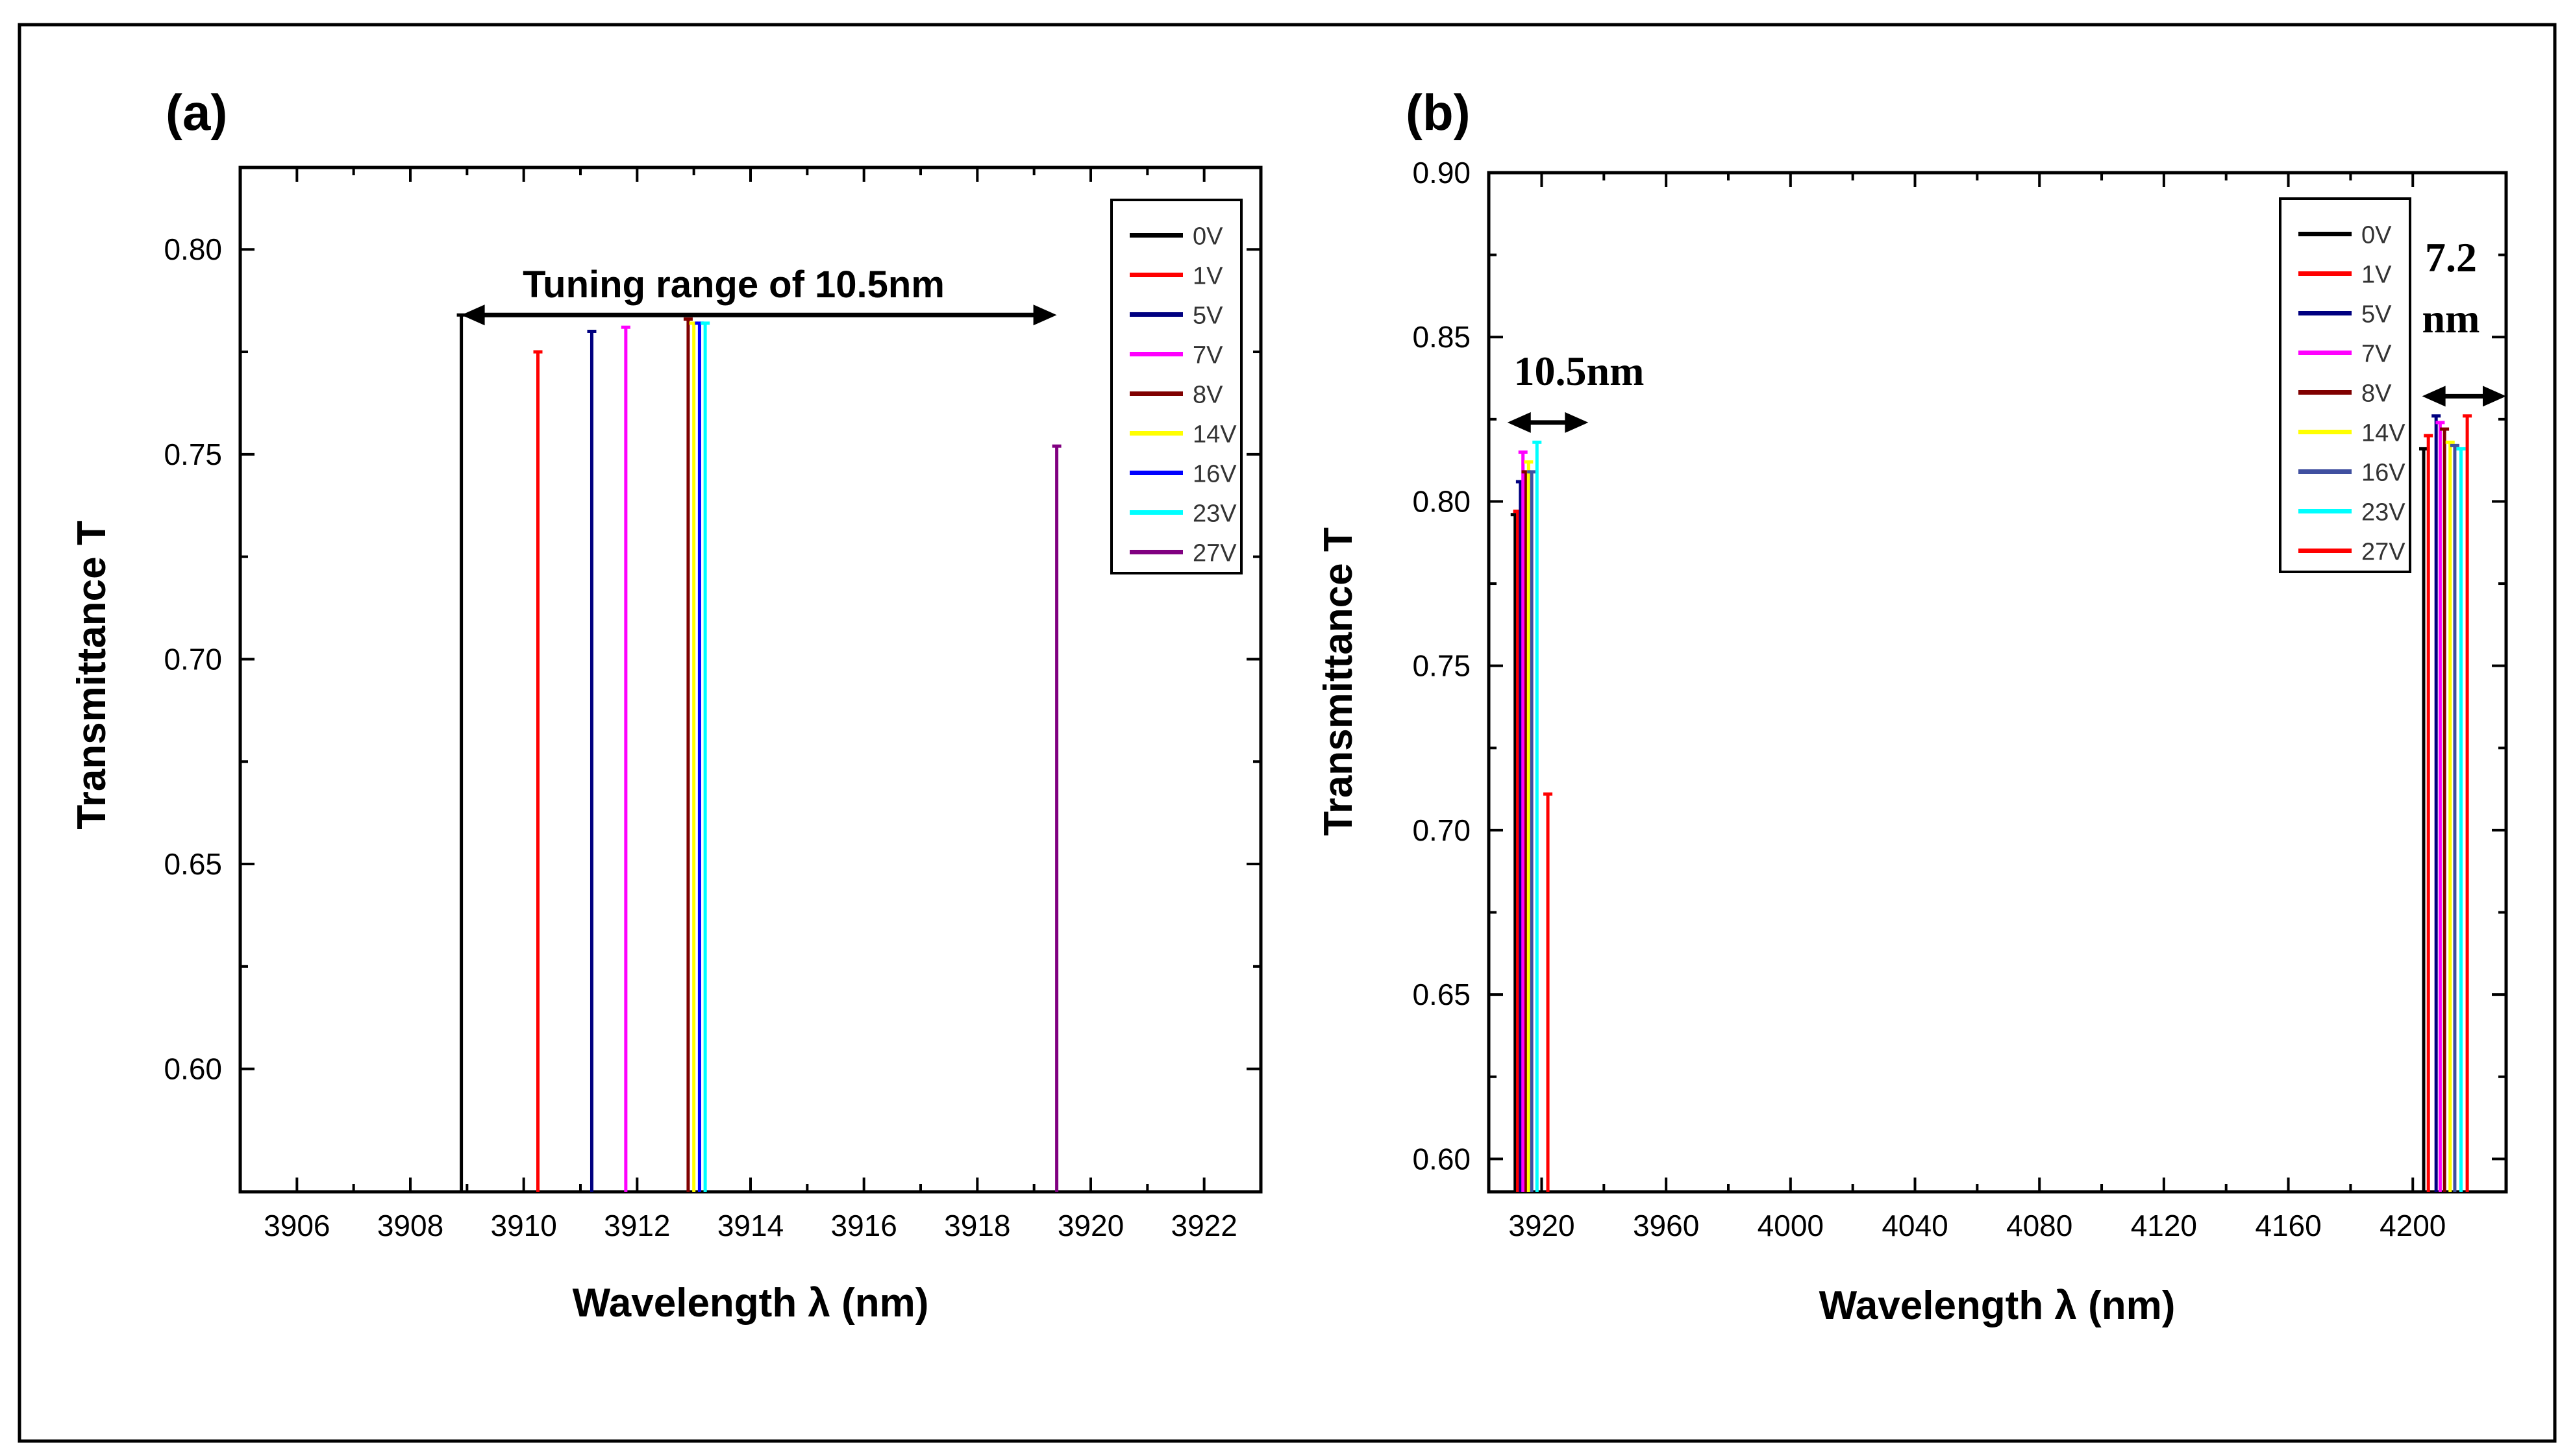  Describe the element at coordinates (637, 1225) in the screenshot. I see `x-tick-label: 3912` at that location.